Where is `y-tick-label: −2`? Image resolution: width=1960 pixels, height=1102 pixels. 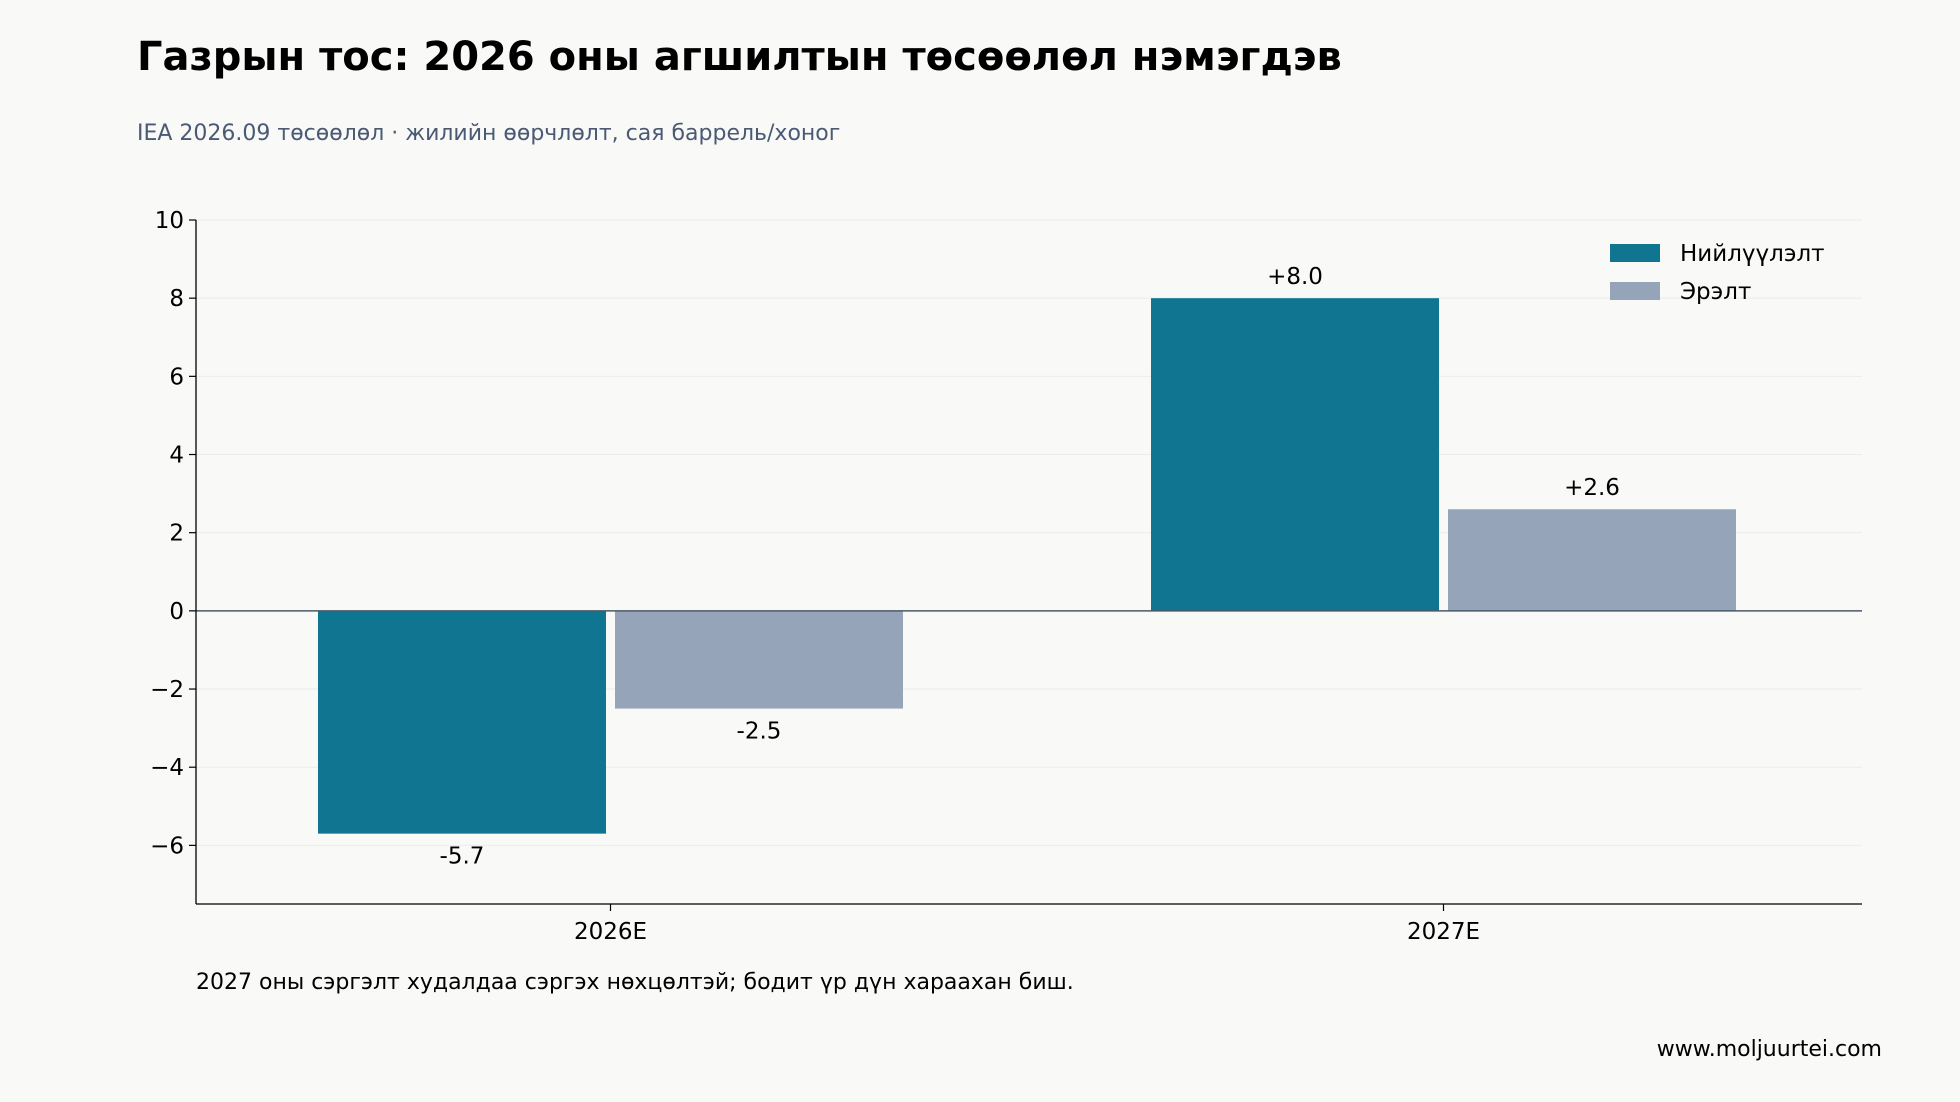 y-tick-label: −2 is located at coordinates (167, 690).